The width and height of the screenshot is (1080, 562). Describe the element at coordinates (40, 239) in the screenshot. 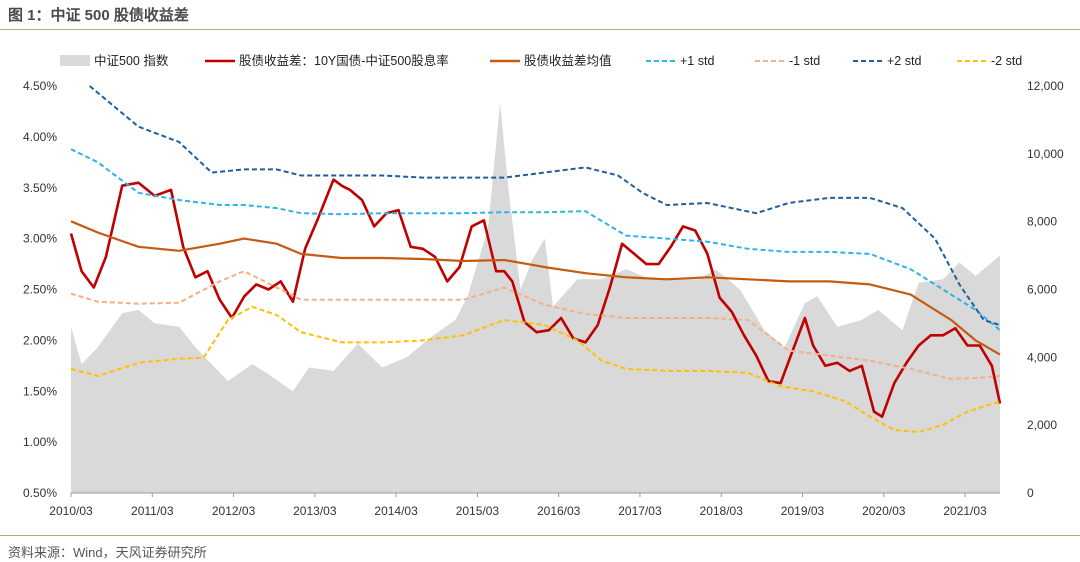

I see `y-left-tick-label: 3.00%` at that location.